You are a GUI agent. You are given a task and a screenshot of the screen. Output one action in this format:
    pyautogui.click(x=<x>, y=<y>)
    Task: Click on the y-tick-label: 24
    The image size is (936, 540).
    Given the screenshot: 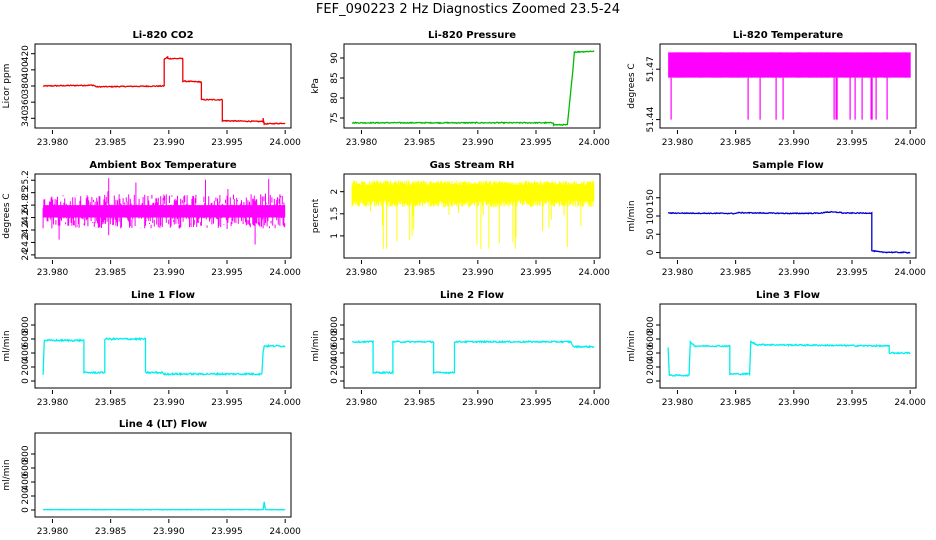 What is the action you would take?
    pyautogui.click(x=26, y=255)
    